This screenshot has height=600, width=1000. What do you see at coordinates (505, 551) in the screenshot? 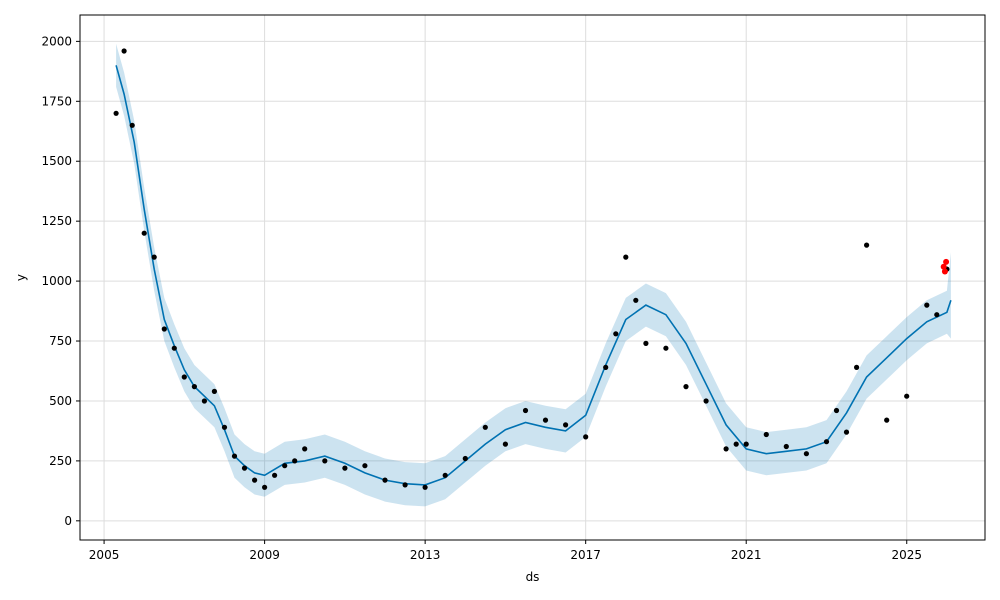
I see `x-axis-ticks: 2005 2009 2013 2017 2021 2025` at bounding box center [505, 551].